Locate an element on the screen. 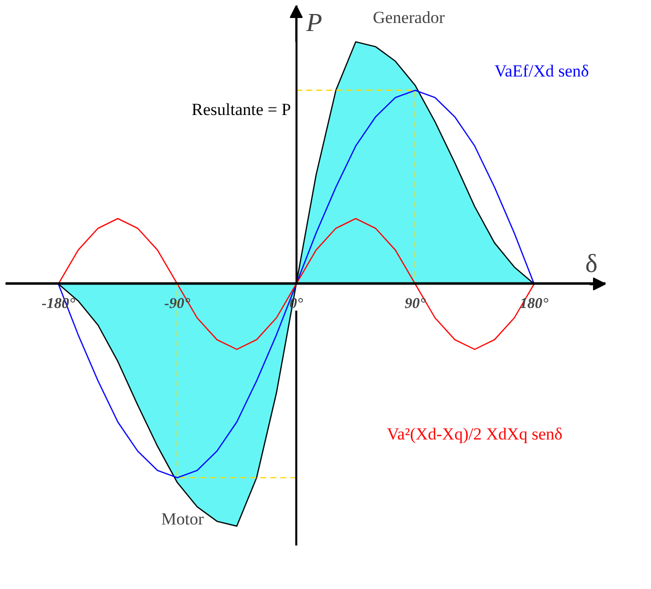  annotation: Motor is located at coordinates (182, 518).